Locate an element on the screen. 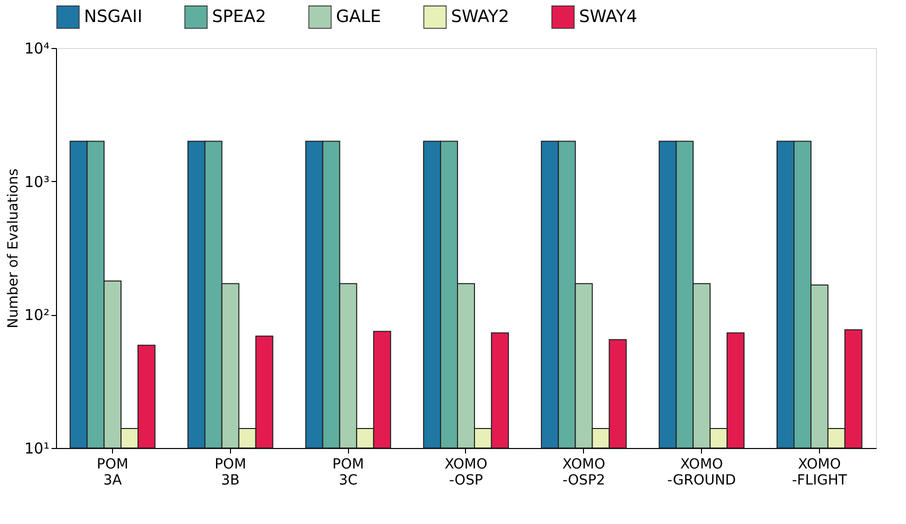  y-tick-label: 10⁴ is located at coordinates (37, 49).